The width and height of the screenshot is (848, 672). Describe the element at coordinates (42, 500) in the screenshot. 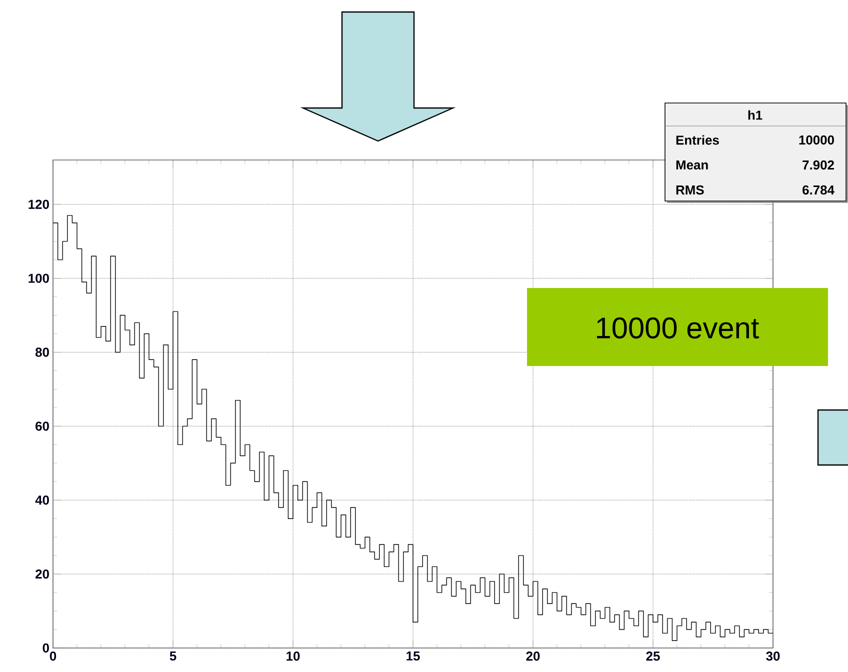

I see `y-tick-label: 40` at that location.